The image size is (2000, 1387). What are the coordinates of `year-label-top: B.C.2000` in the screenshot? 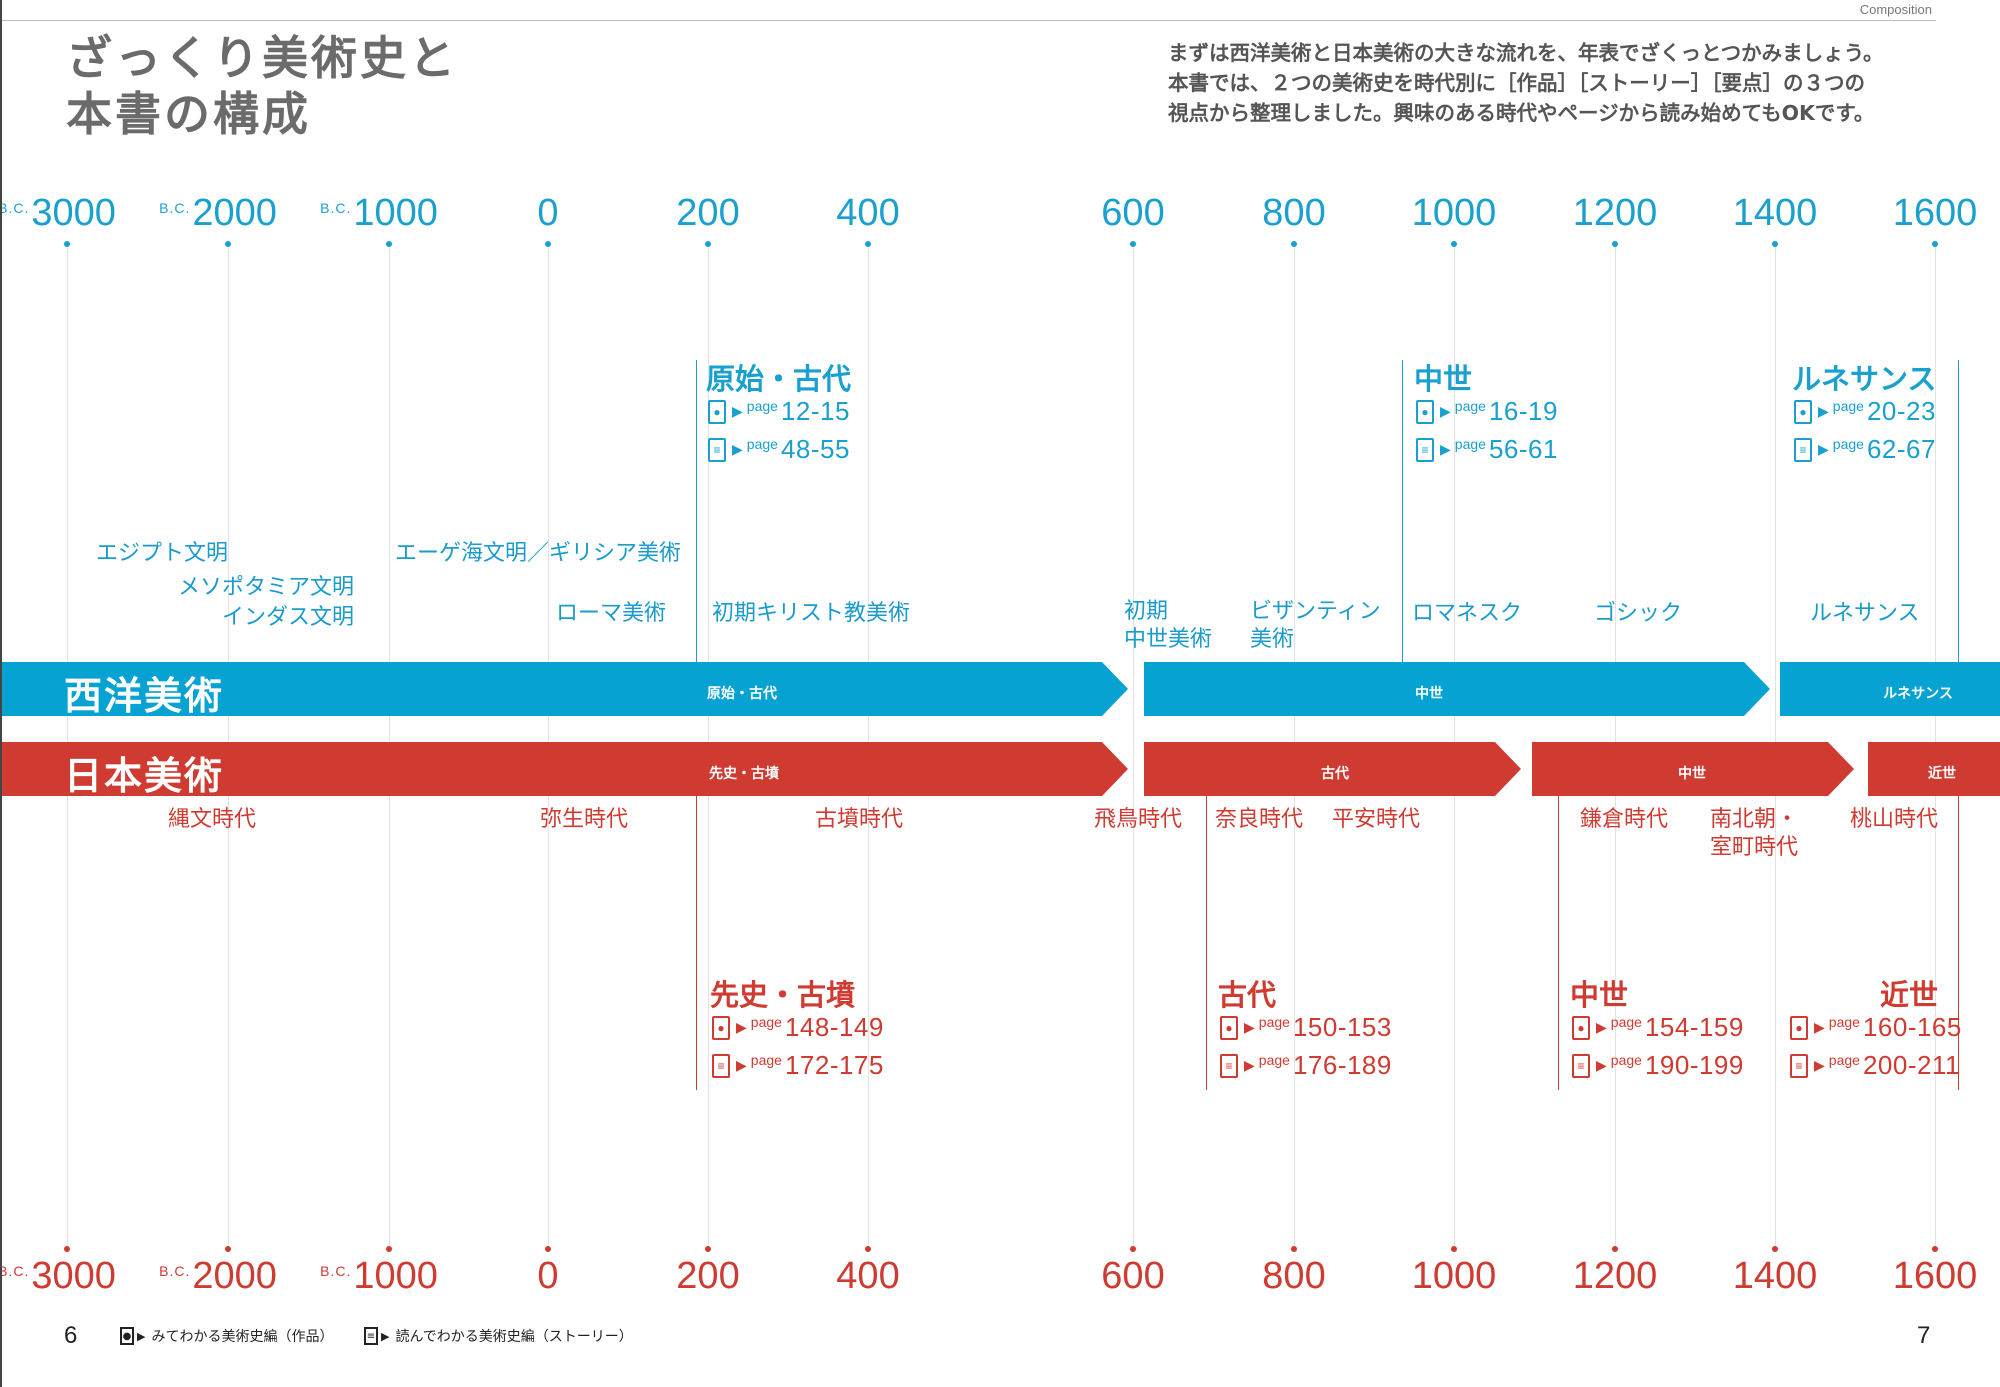 It's located at (218, 213).